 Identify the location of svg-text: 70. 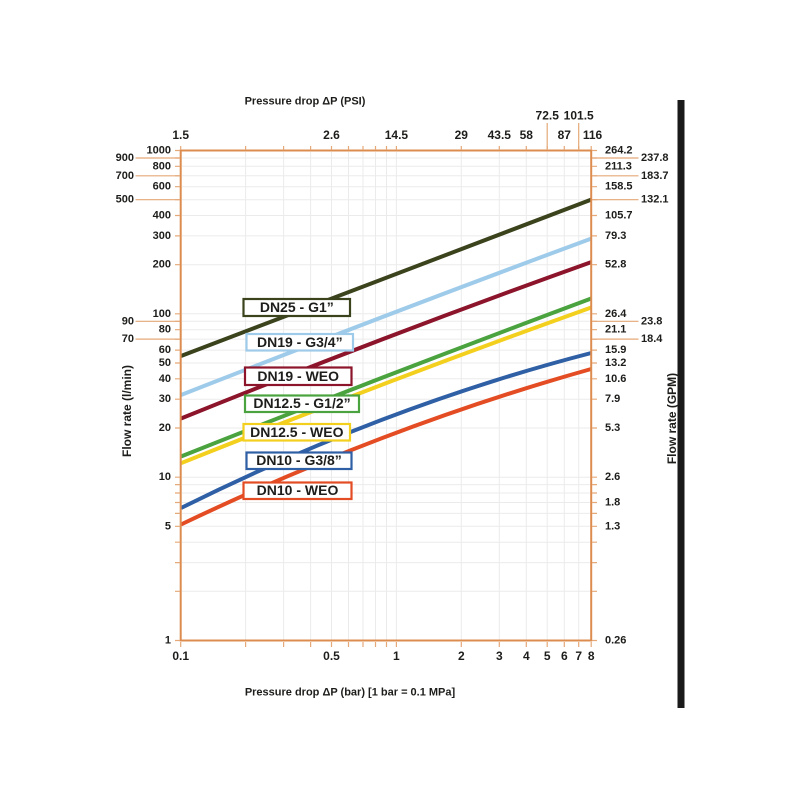
(128, 339).